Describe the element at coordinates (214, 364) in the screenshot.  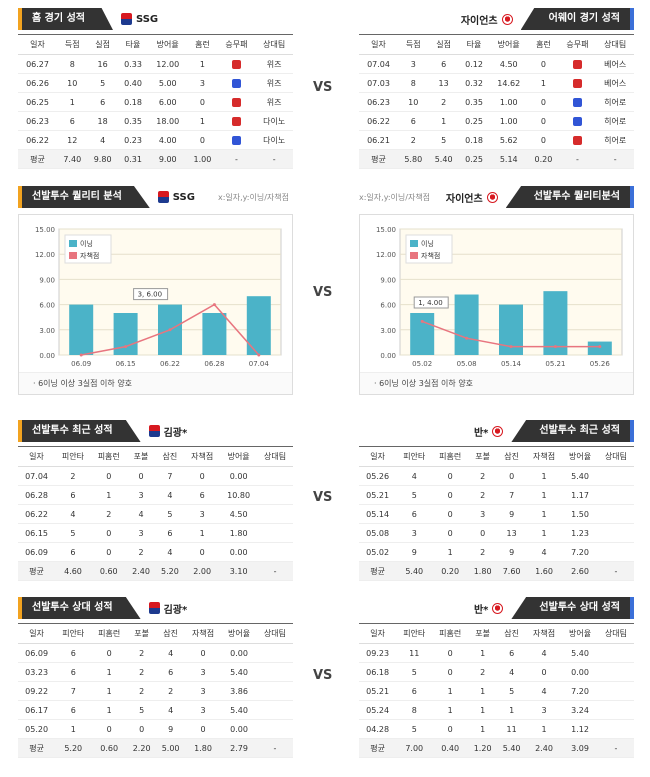
I see `x-tick-label: 06.28` at that location.